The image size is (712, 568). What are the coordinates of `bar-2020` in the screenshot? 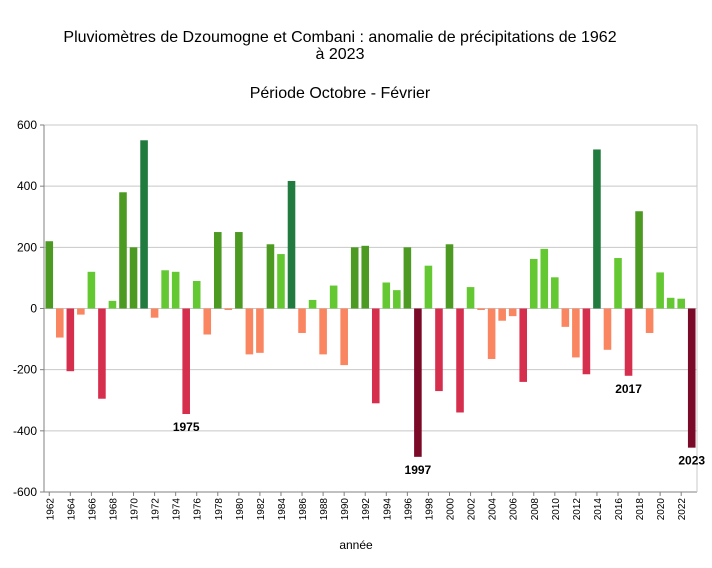 It's located at (660, 290).